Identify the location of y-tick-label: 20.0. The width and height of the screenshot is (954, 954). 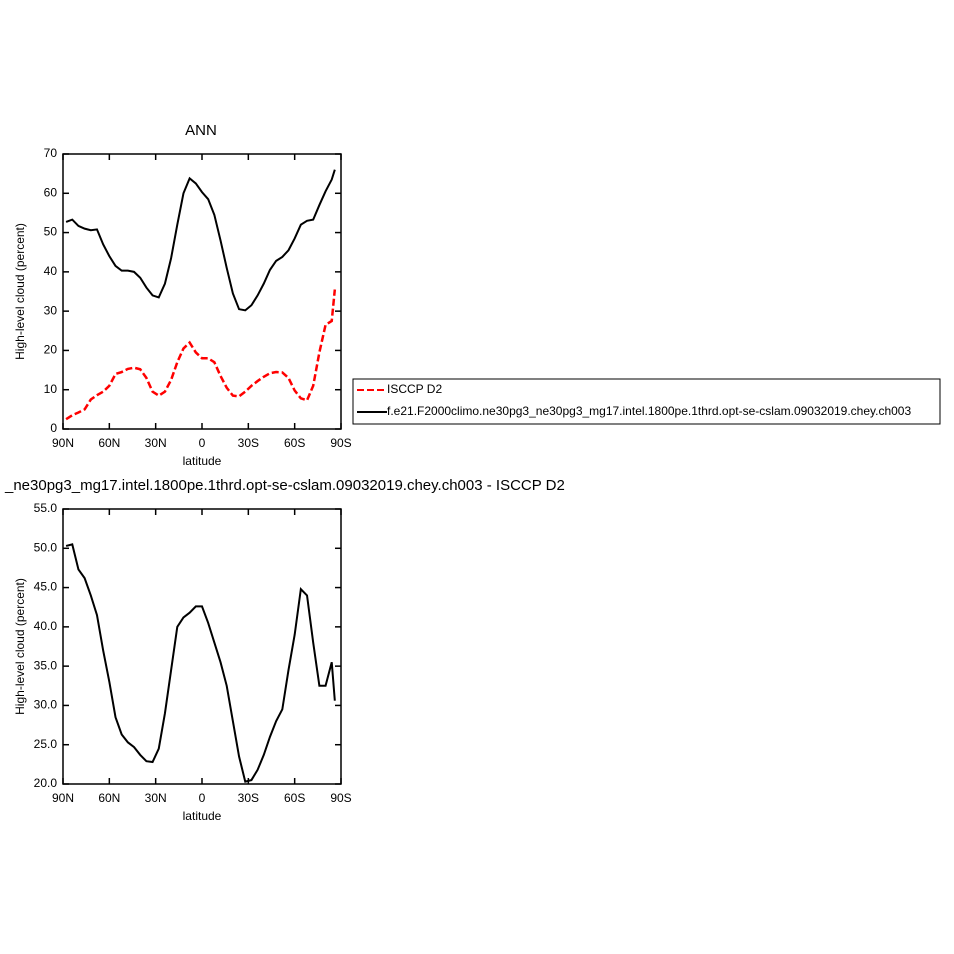
(46, 783).